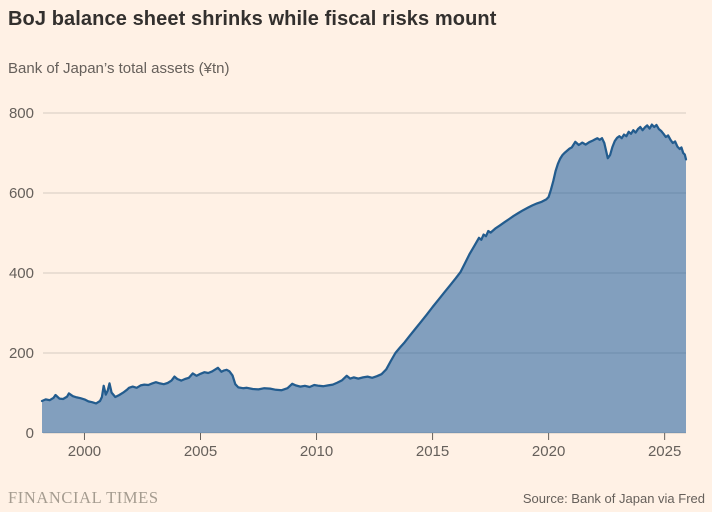  What do you see at coordinates (613, 498) in the screenshot?
I see `source-attribution: Source: Bank of Japan via Fred` at bounding box center [613, 498].